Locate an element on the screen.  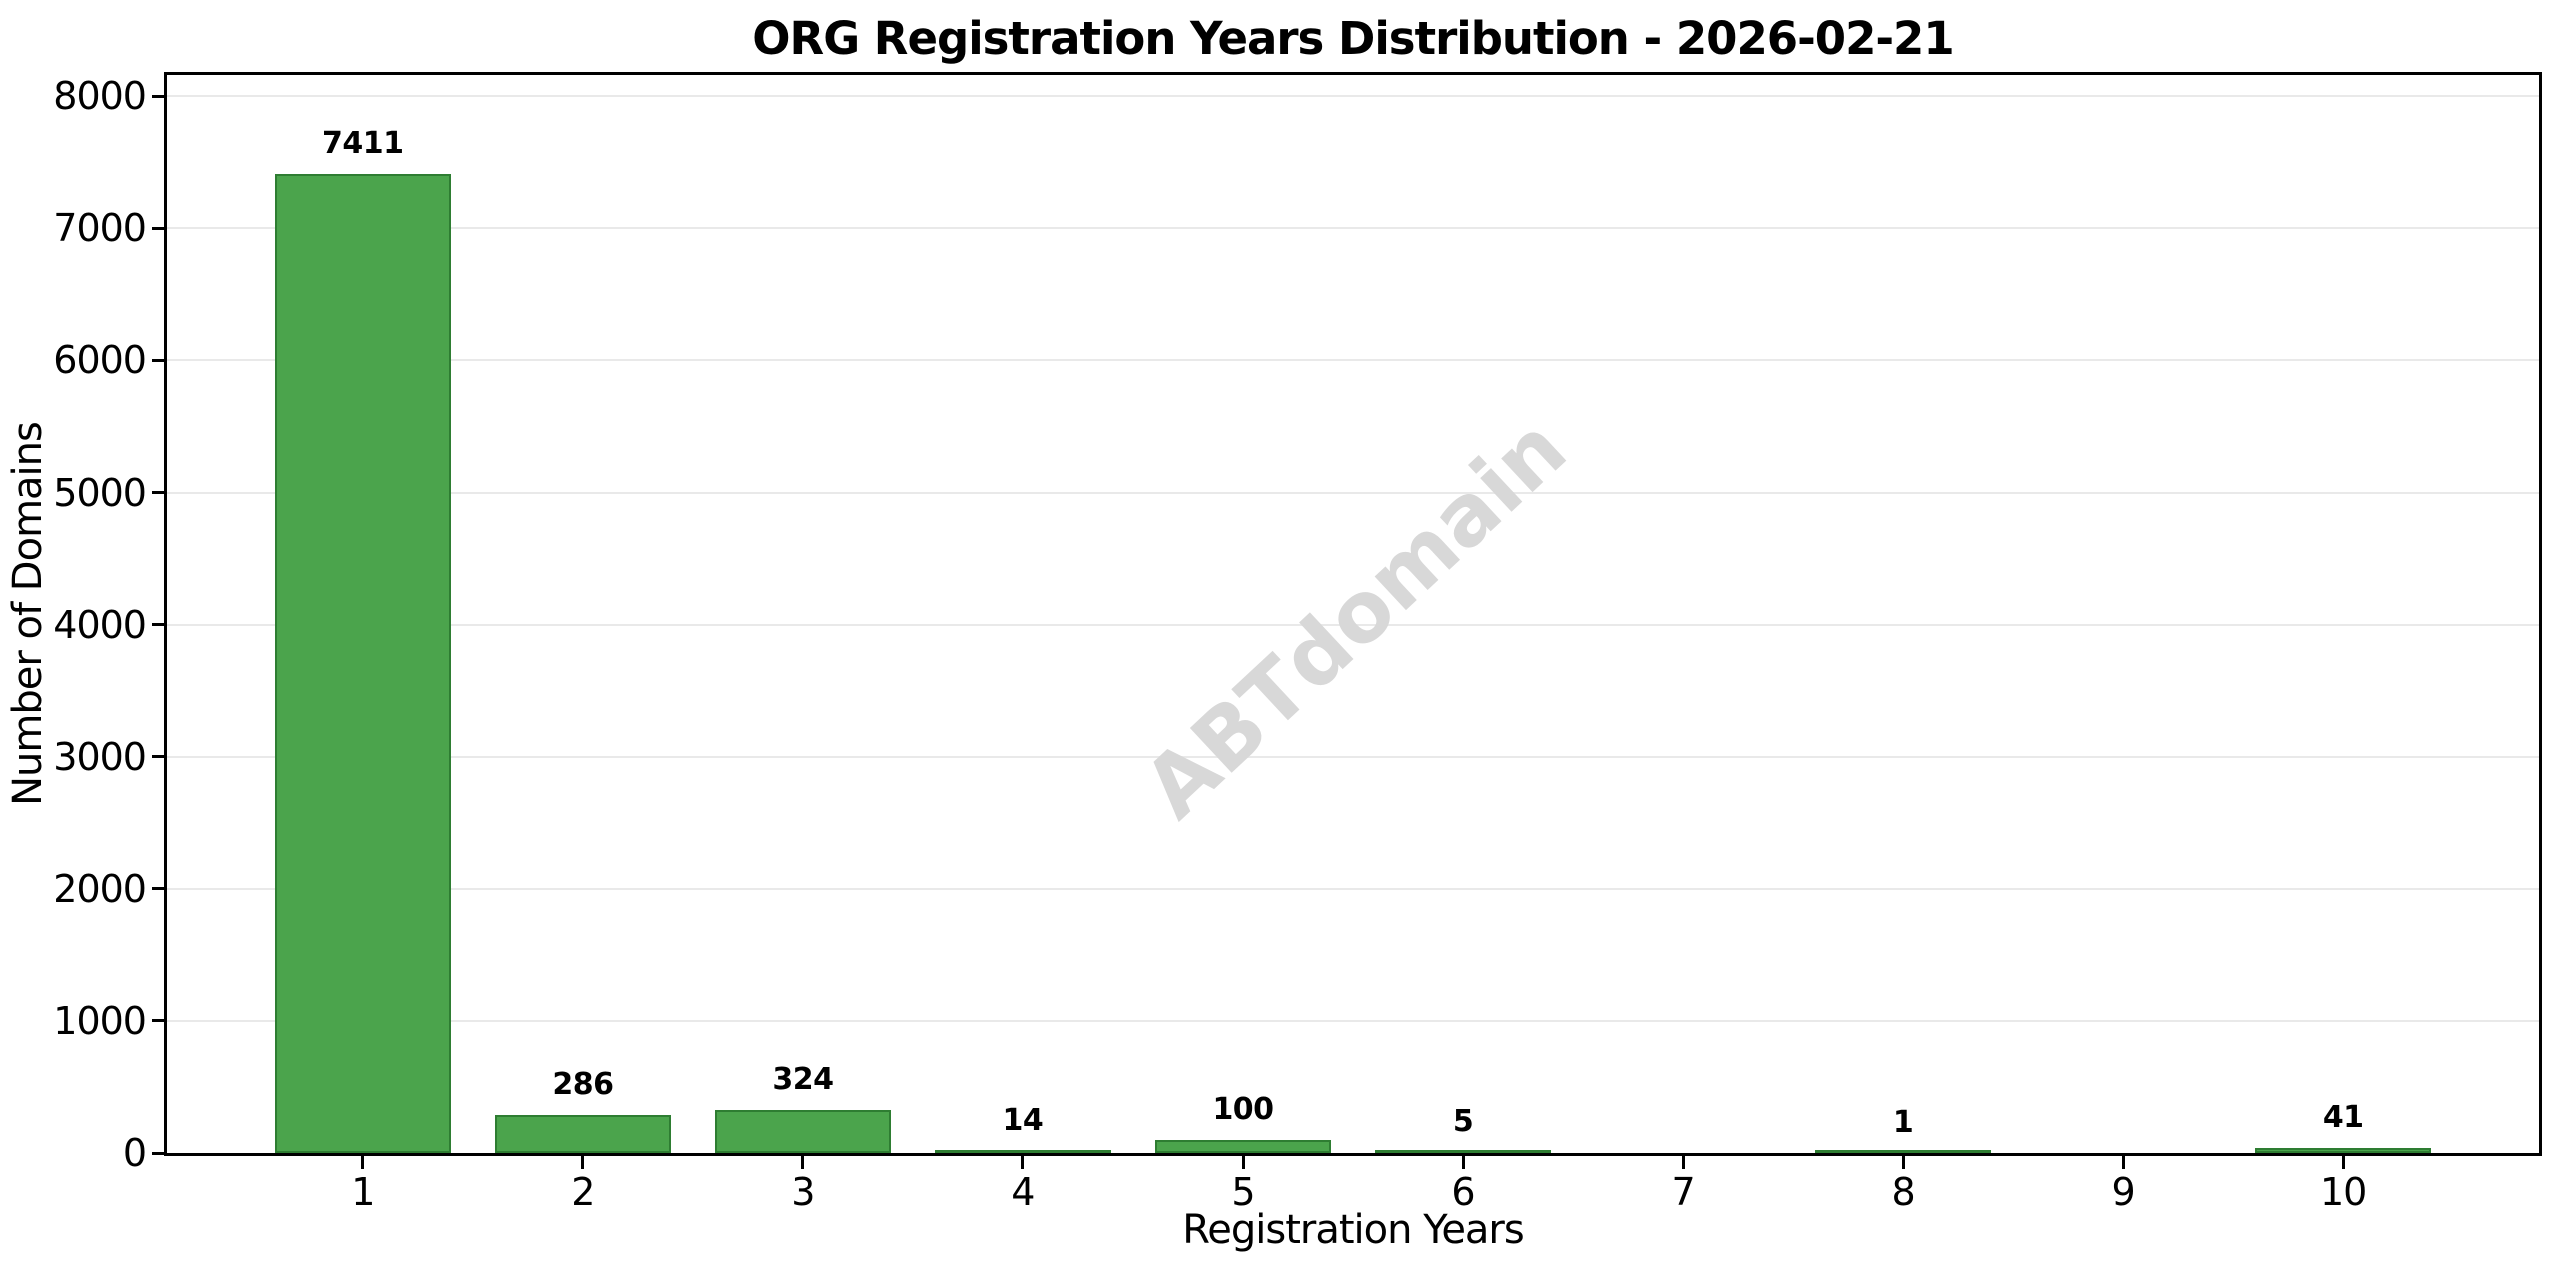
y-tick-label: 8000 is located at coordinates (100, 96).